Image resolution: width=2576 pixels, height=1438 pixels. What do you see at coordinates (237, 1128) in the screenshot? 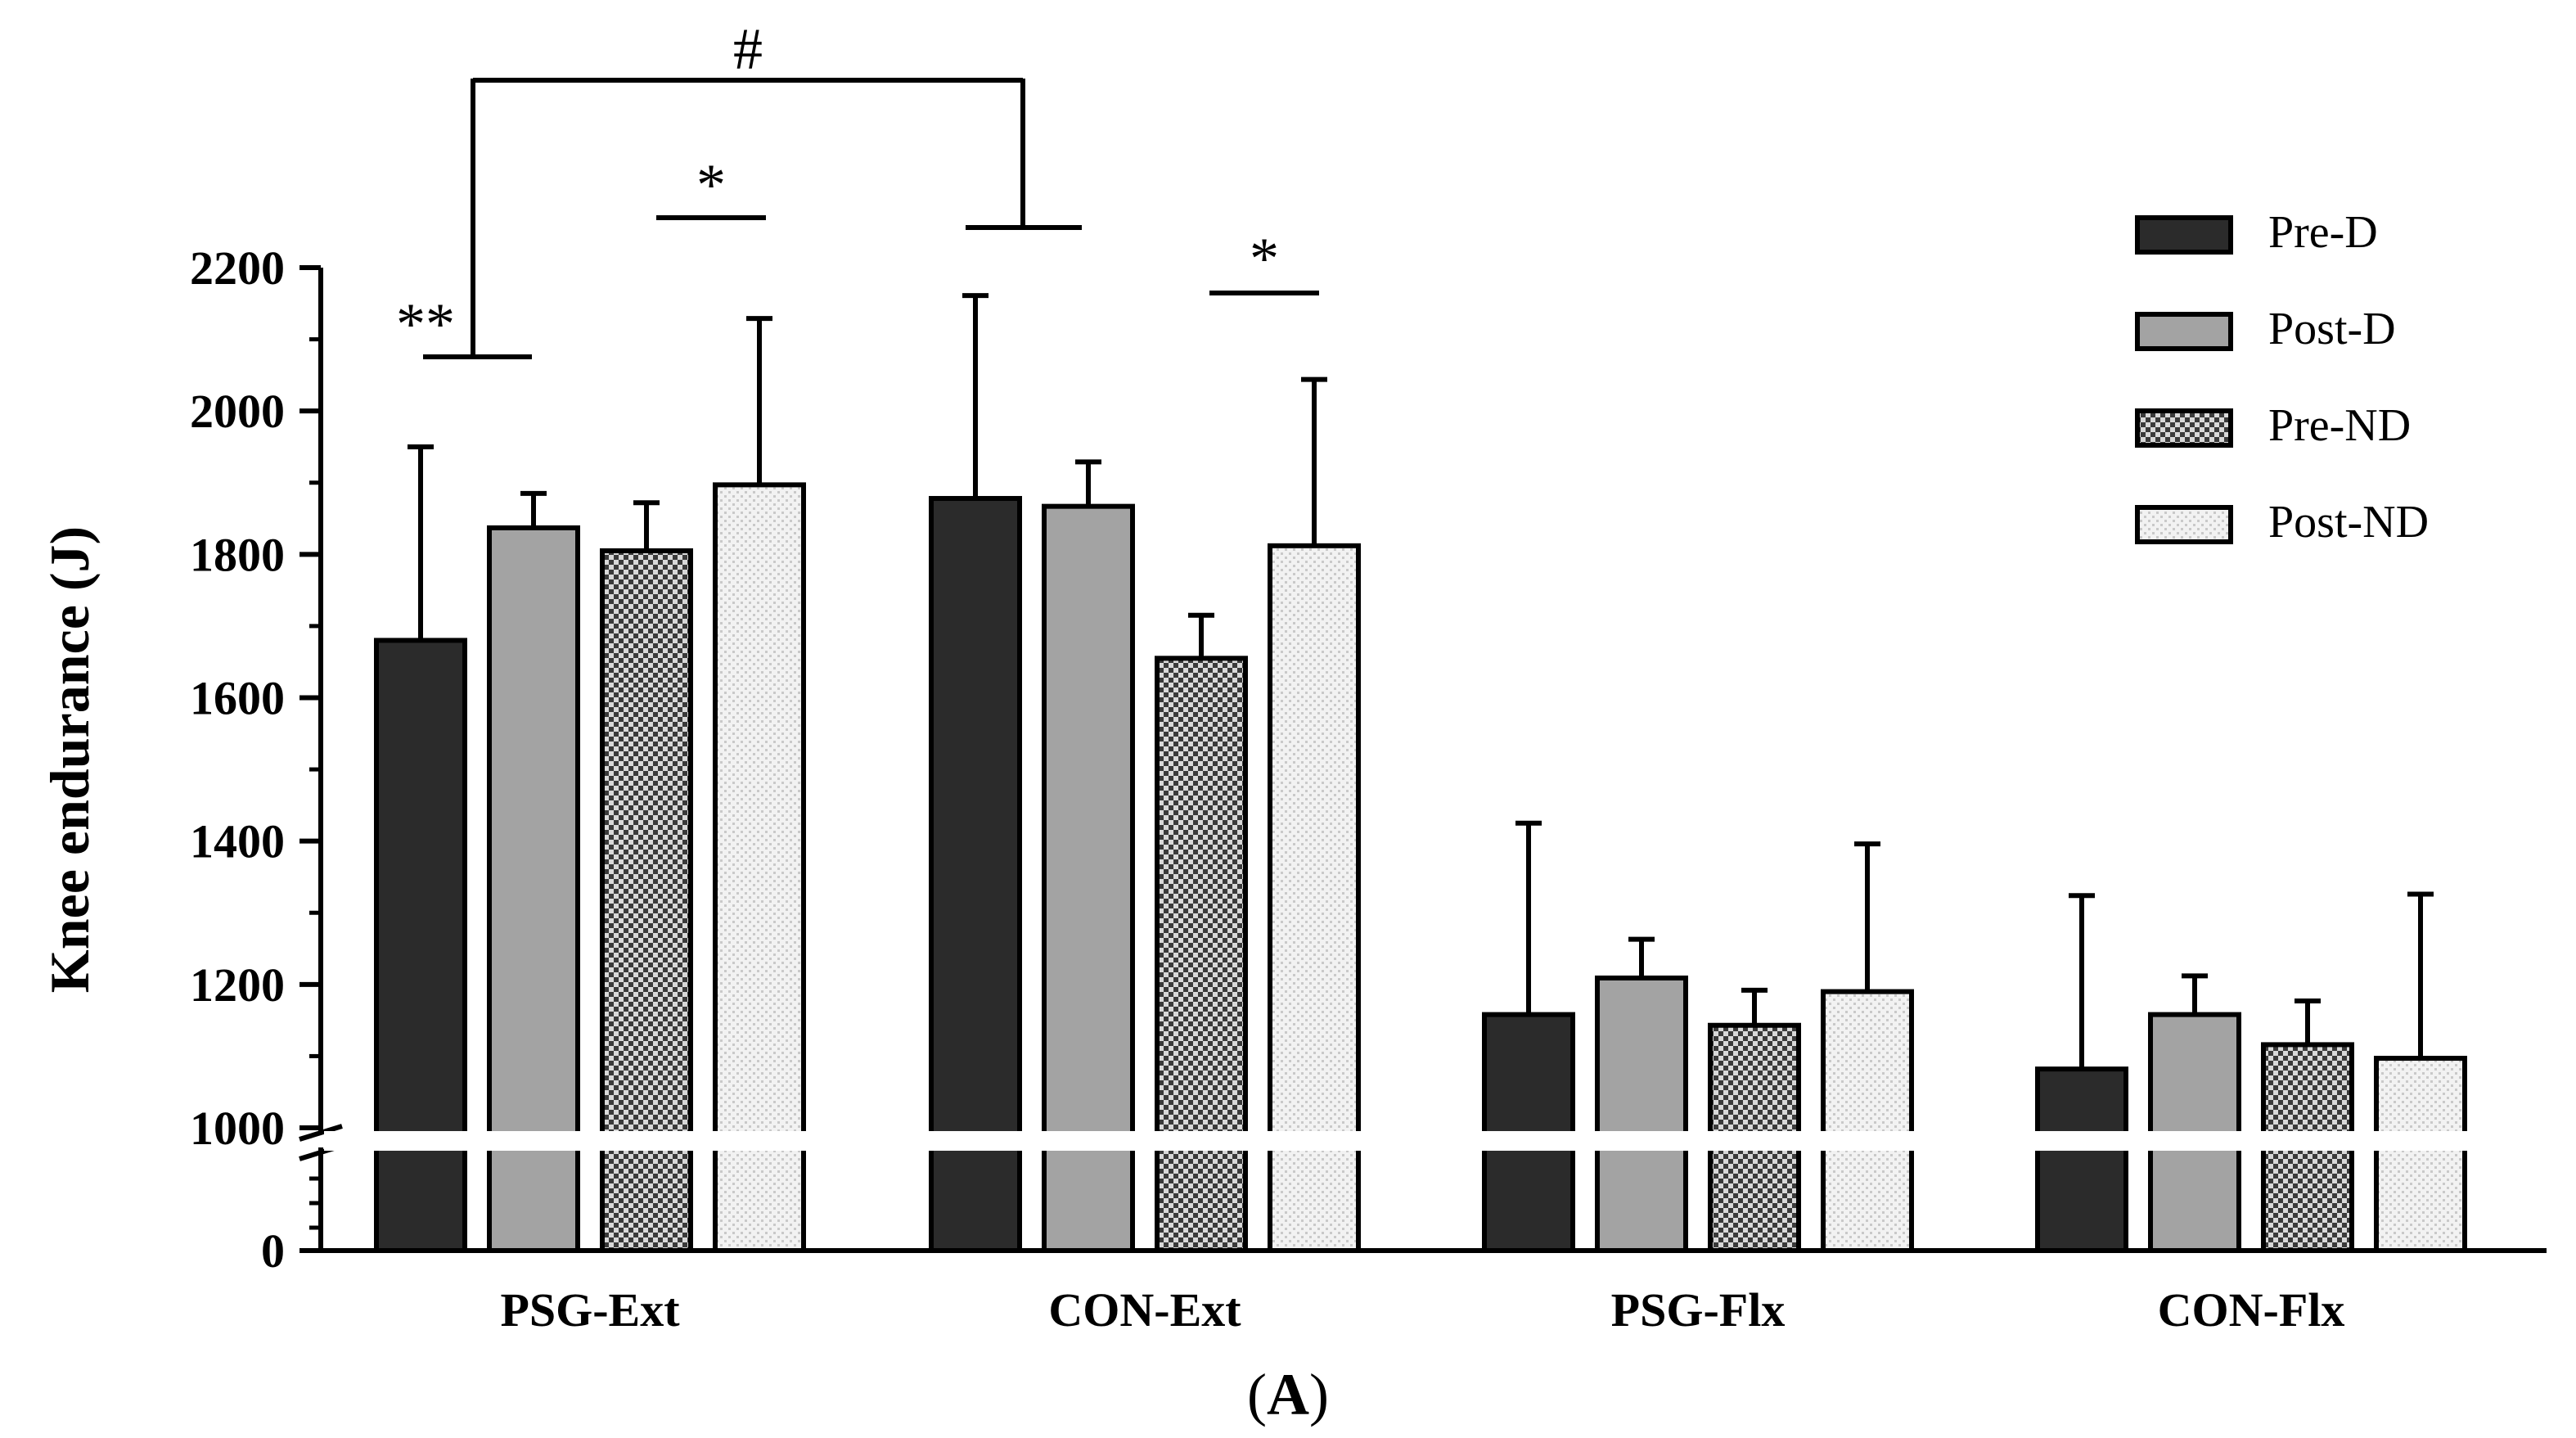
I see `y-tick-label: 1000` at bounding box center [237, 1128].